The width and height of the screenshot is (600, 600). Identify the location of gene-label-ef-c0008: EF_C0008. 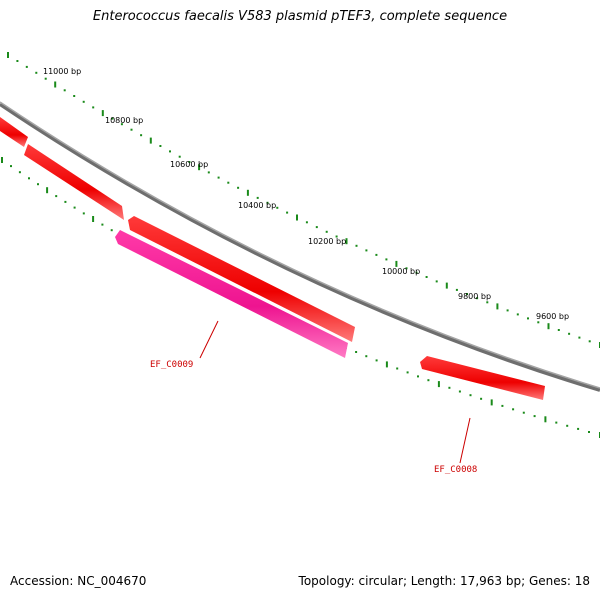
(455, 470).